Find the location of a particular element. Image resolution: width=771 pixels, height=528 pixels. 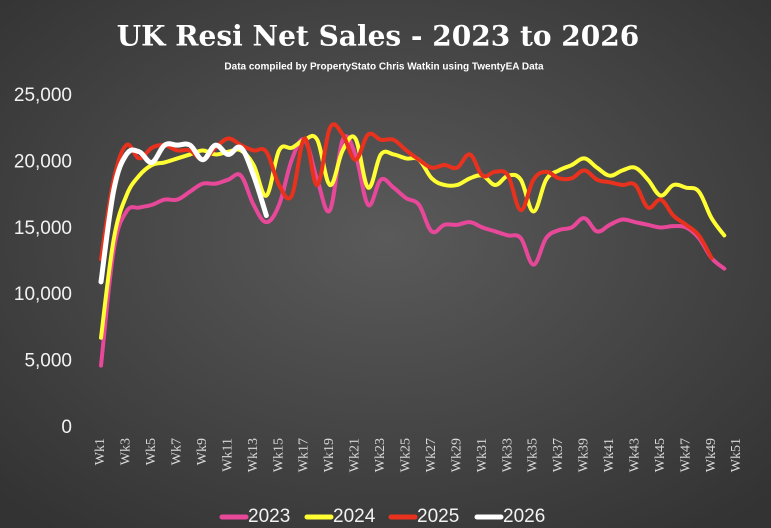

x-tick-label: Wk21 is located at coordinates (355, 455).